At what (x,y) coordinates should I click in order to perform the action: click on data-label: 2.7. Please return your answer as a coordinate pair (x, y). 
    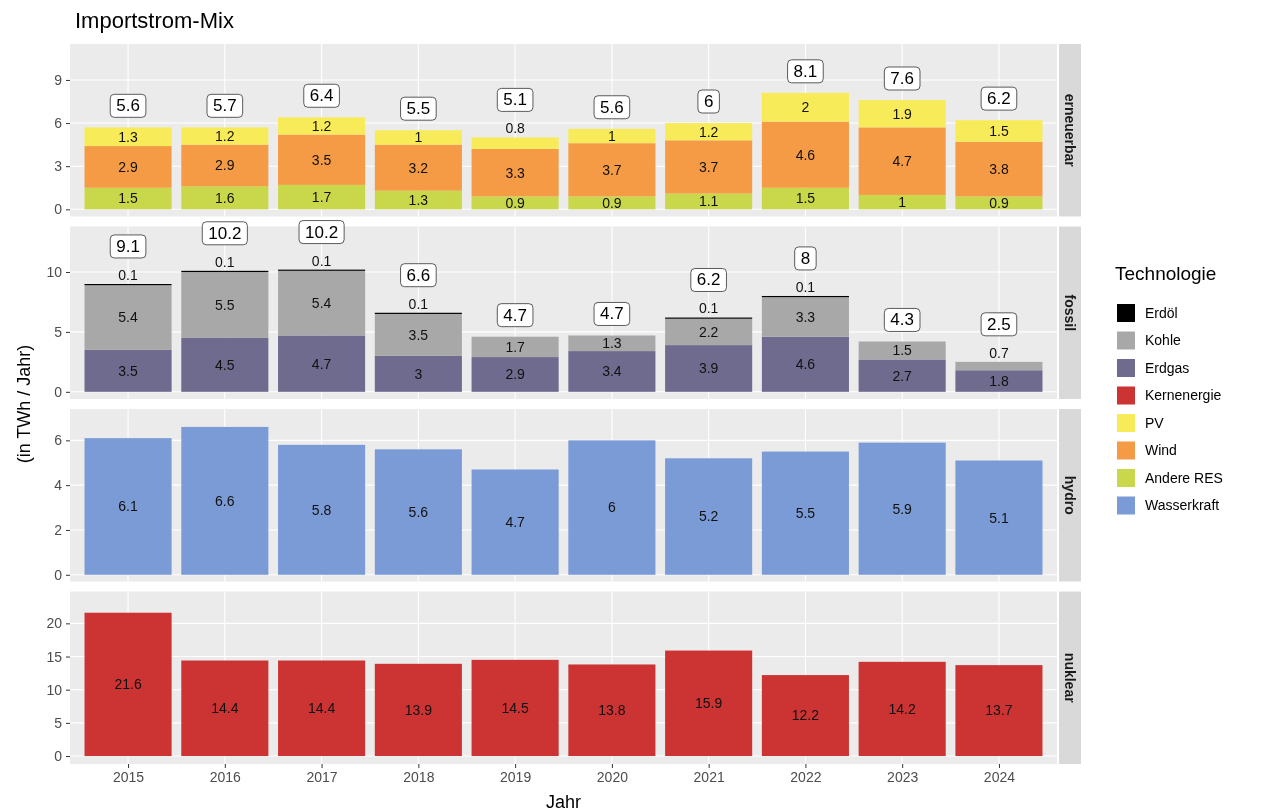
    Looking at the image, I should click on (902, 375).